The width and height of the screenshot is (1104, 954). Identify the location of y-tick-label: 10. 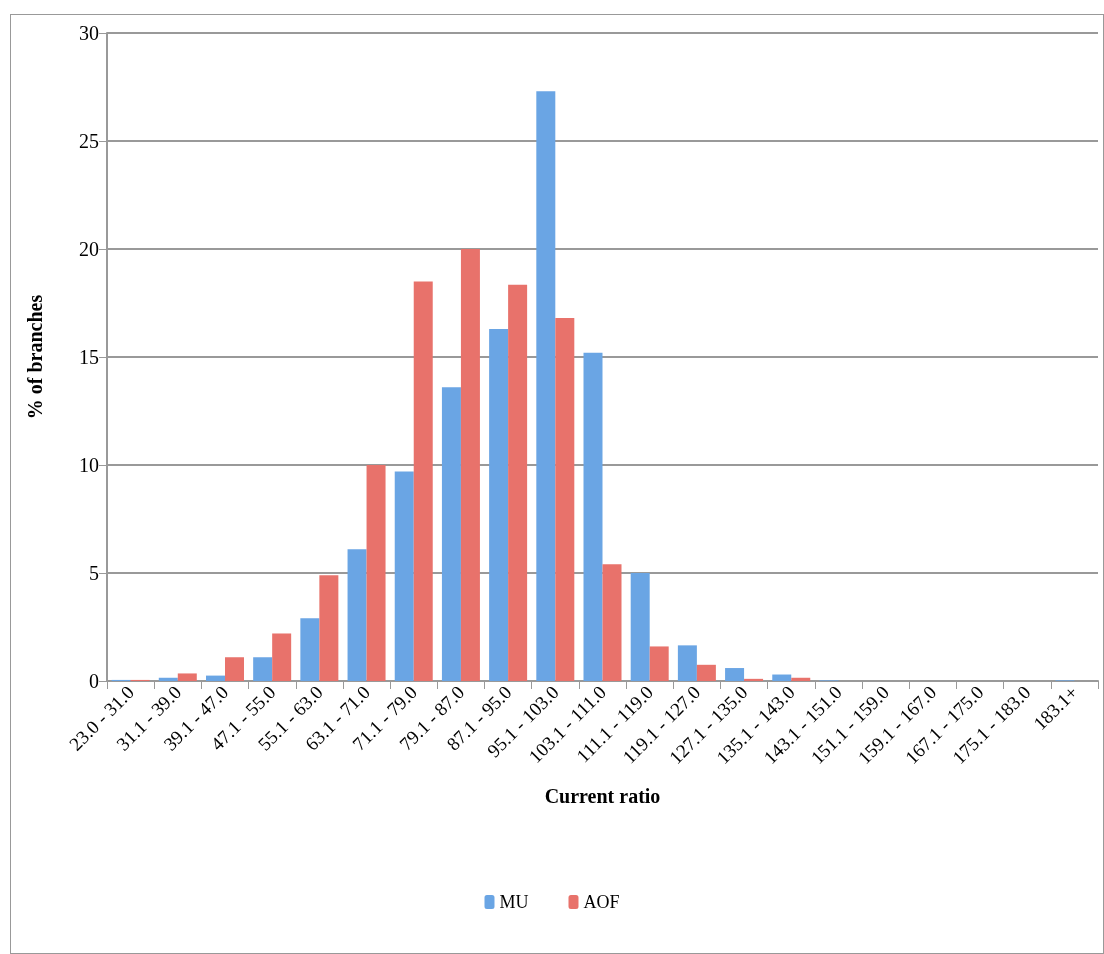
(89, 465).